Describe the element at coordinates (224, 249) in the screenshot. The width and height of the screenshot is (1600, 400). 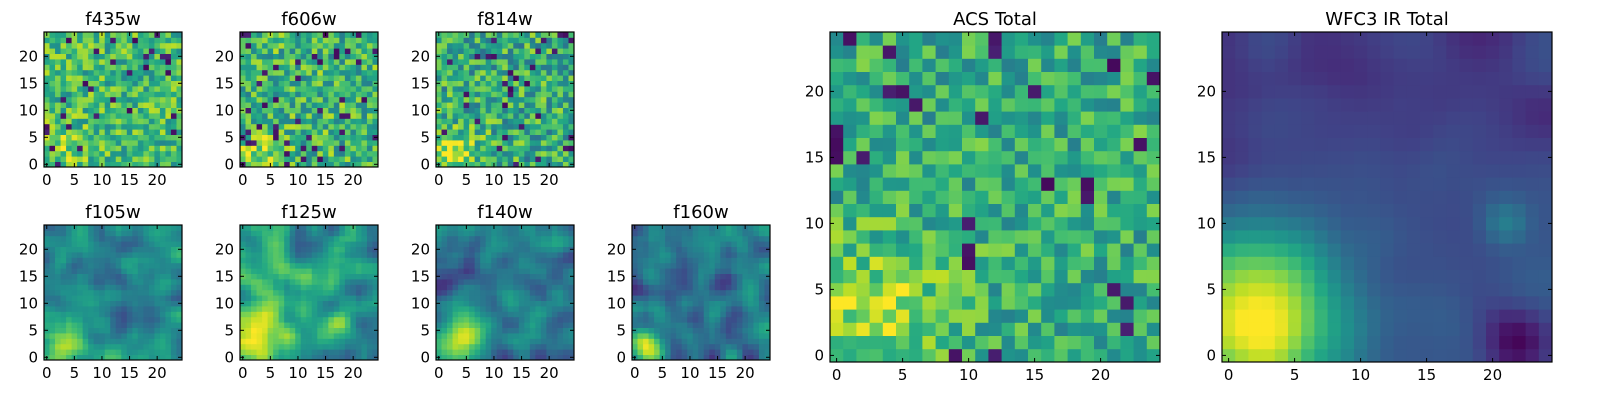
I see `y-tick-label: 20` at that location.